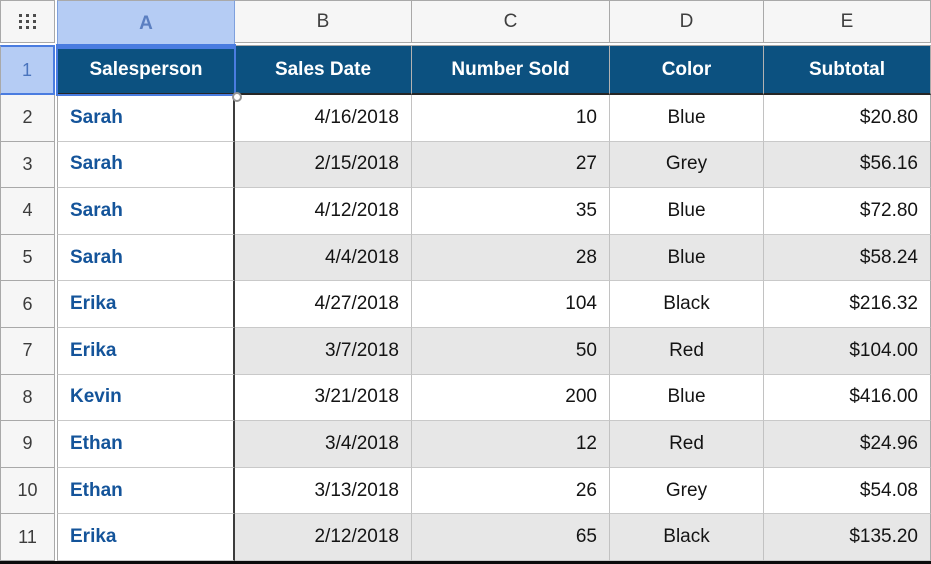 This screenshot has height=564, width=931. Describe the element at coordinates (323, 398) in the screenshot. I see `cell-B8: 3/21/2018` at that location.